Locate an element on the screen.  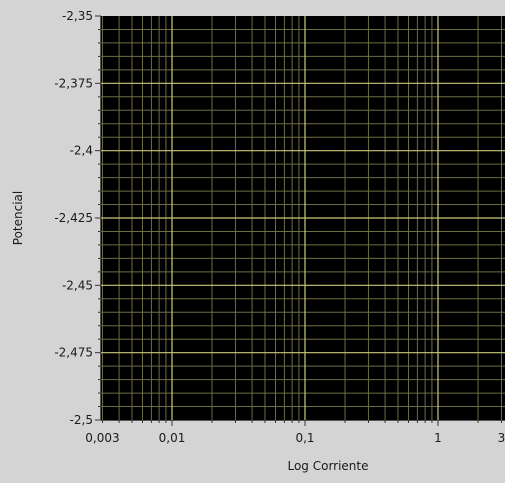
y-axis-title: Potencial is located at coordinates (18, 218).